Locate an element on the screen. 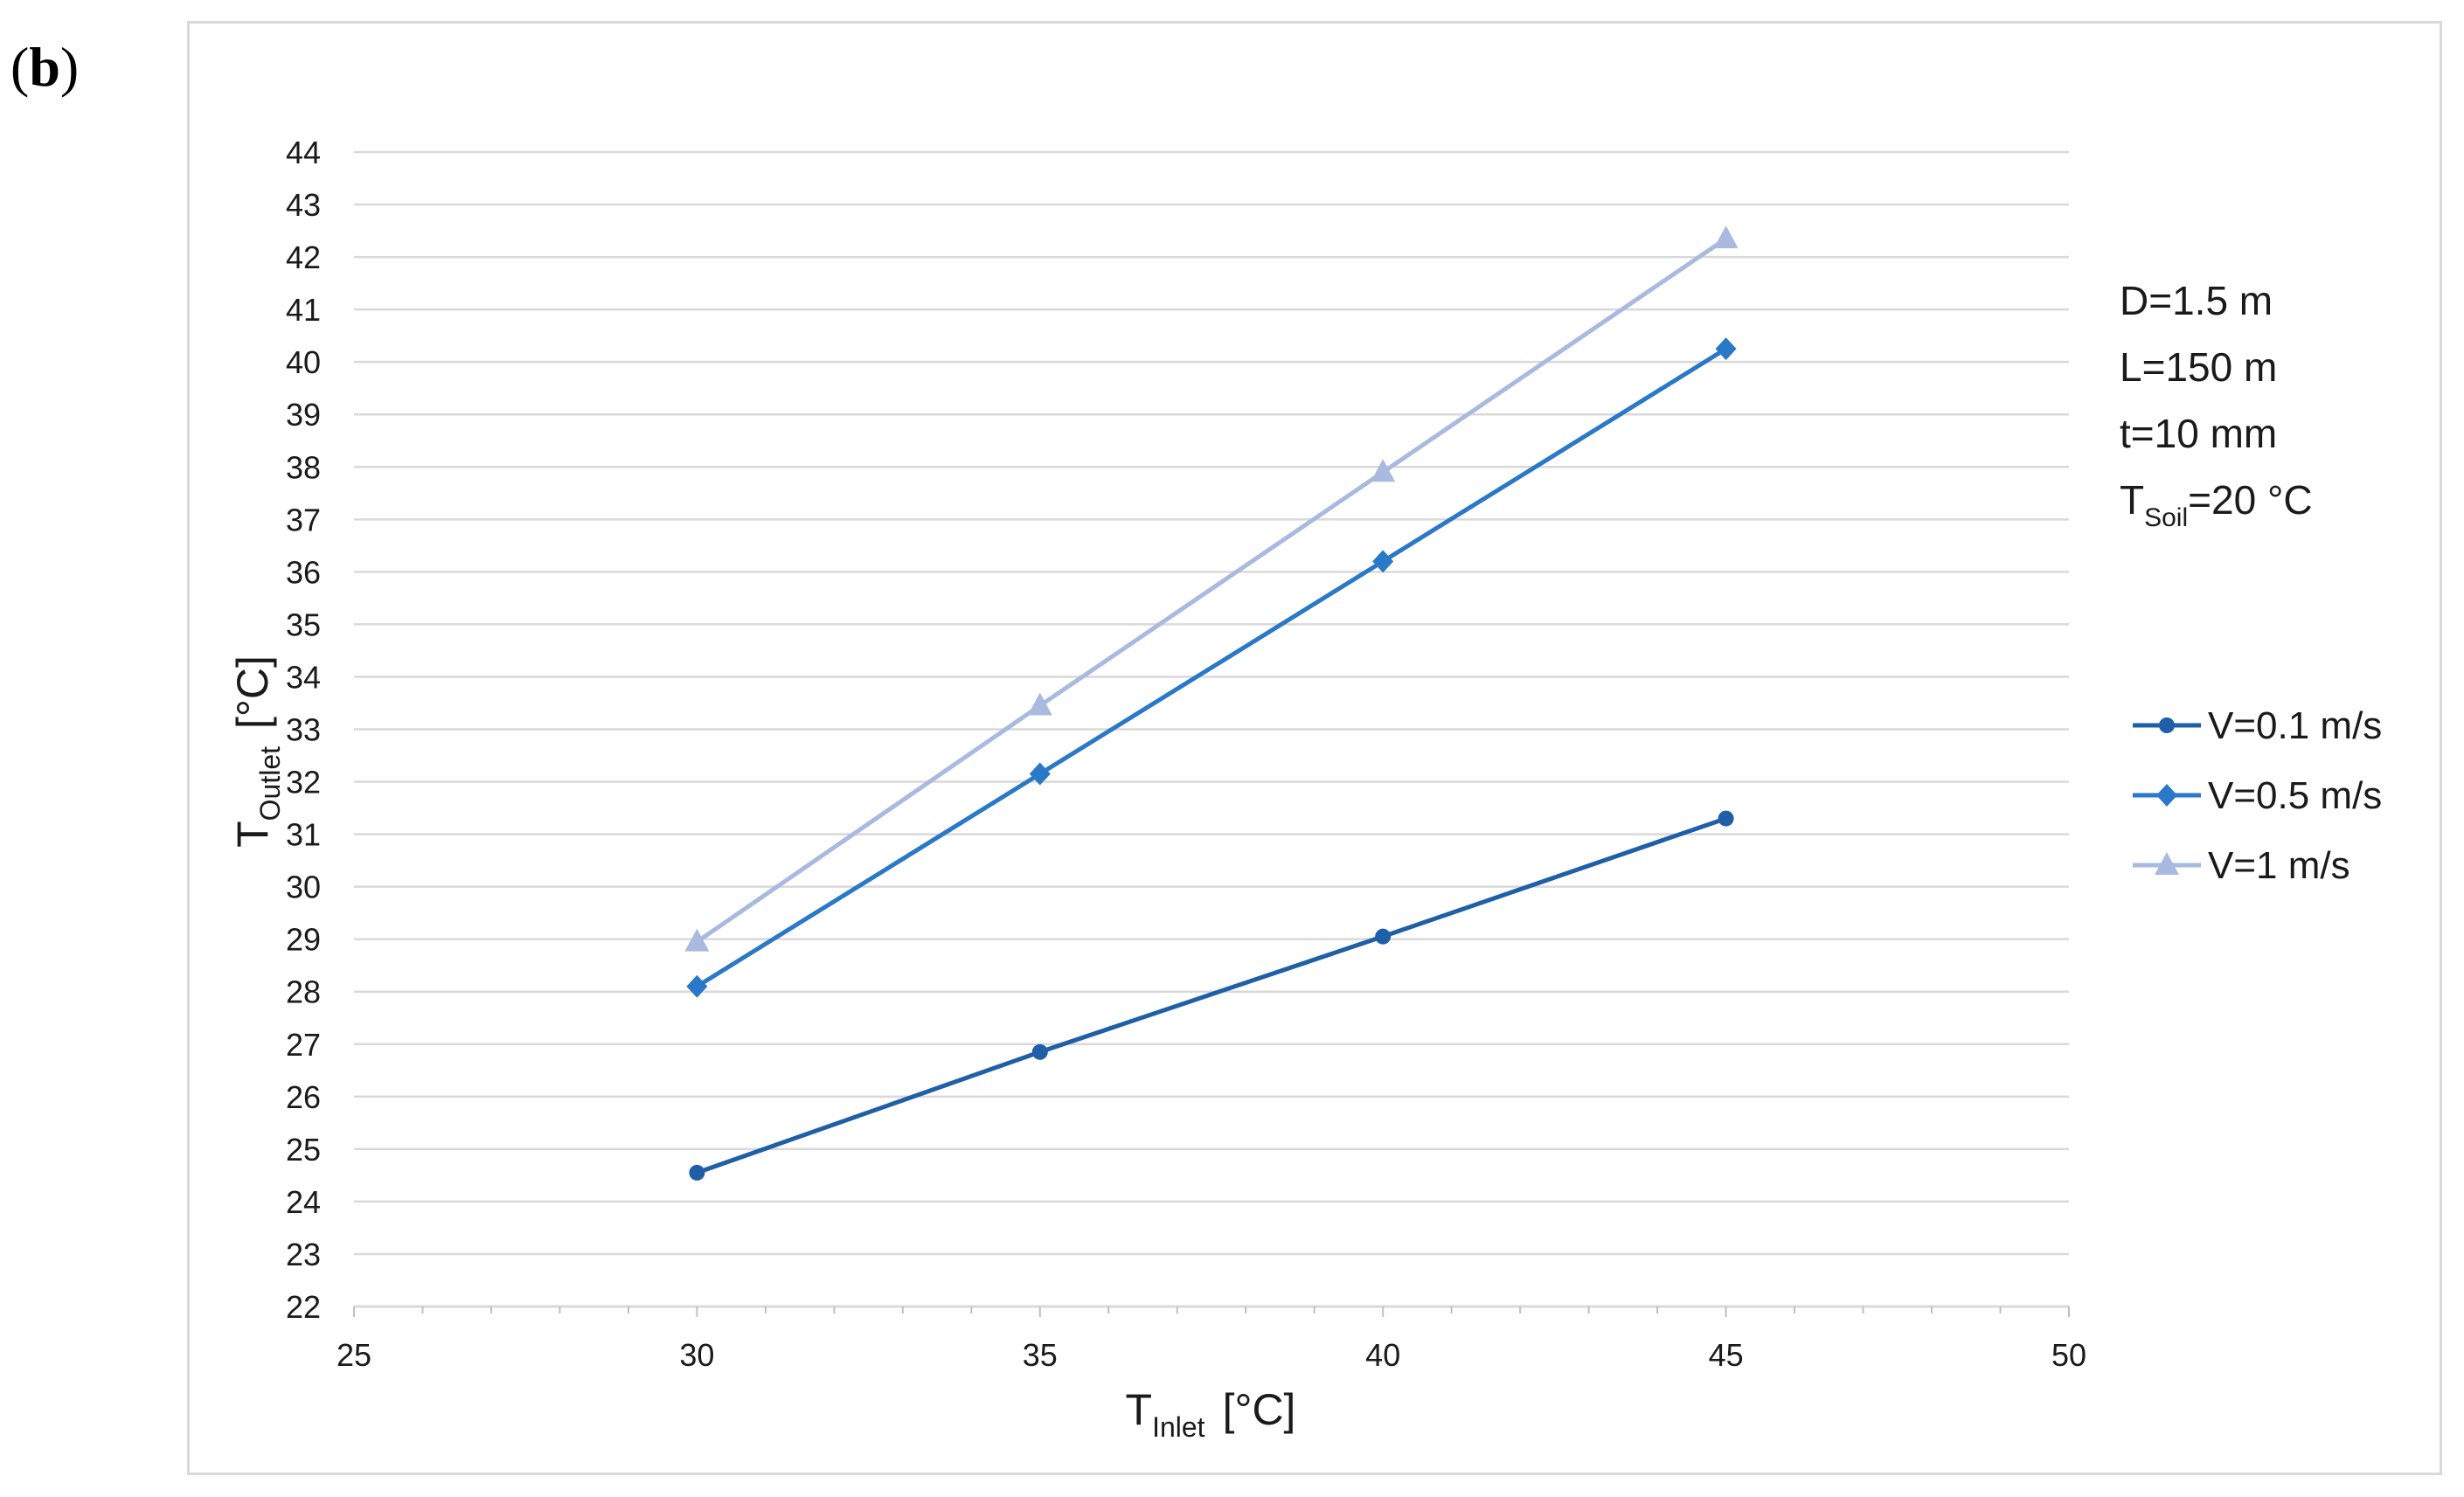 The image size is (2464, 1497). x-tick-label: 30 is located at coordinates (696, 1355).